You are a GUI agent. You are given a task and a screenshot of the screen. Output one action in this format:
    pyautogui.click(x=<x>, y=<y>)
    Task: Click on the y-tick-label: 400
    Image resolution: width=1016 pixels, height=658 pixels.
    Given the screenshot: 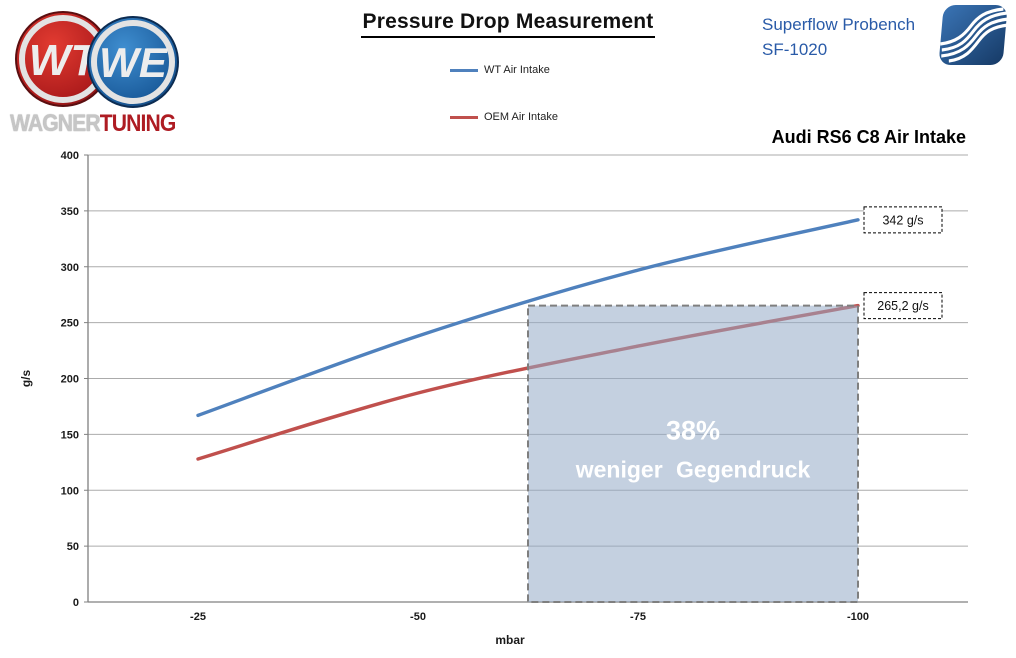 What is the action you would take?
    pyautogui.click(x=70, y=156)
    